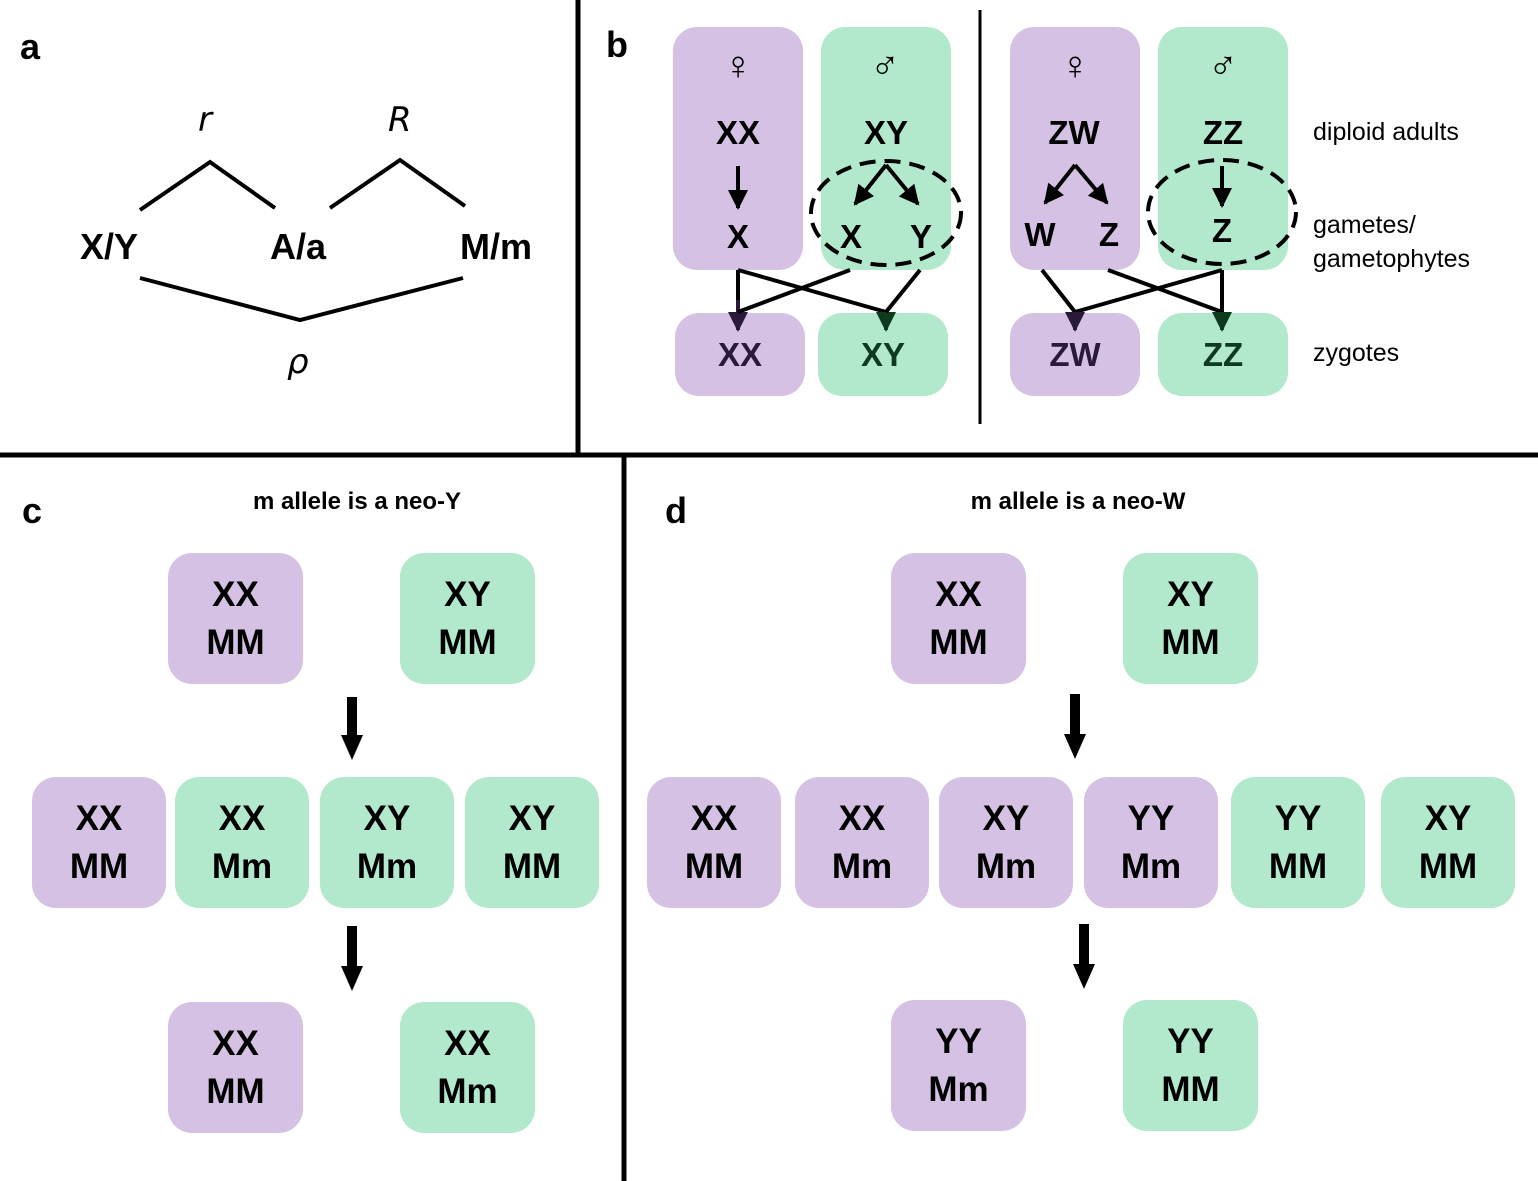 The image size is (1538, 1181). What do you see at coordinates (109, 246) in the screenshot?
I see `locus-sex-chromosome: X/Y` at bounding box center [109, 246].